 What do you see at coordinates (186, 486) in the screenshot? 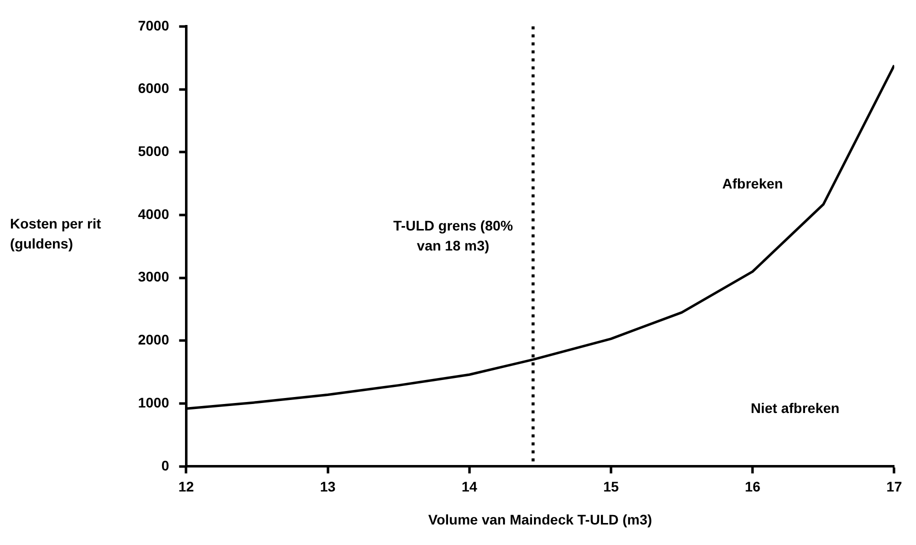
I see `x-tick-label: 12` at bounding box center [186, 486].